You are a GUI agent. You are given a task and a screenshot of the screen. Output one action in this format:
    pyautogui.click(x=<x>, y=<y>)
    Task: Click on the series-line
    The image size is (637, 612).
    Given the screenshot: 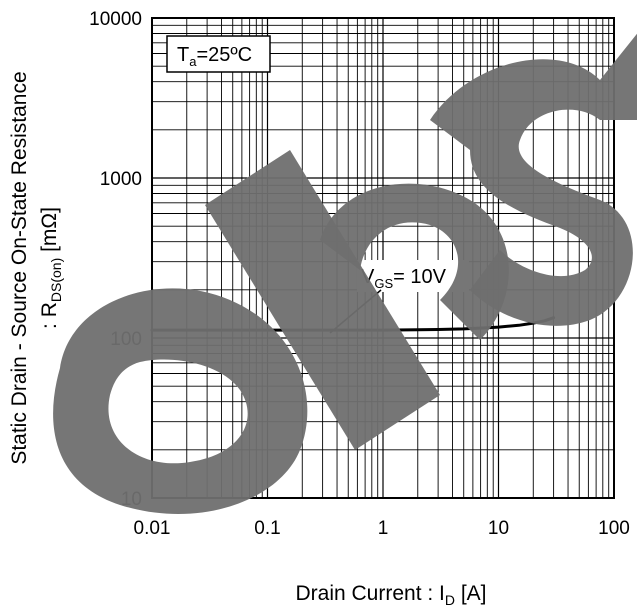 What is the action you would take?
    pyautogui.click(x=353, y=324)
    